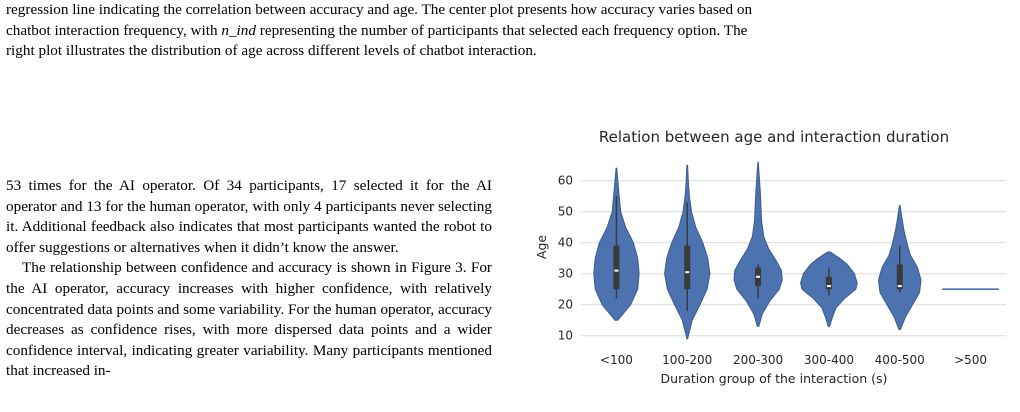 The width and height of the screenshot is (1020, 412). I want to click on x-axis-label: Duration group of the interaction (s), so click(774, 378).